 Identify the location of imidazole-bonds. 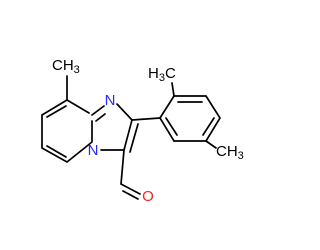
(115, 128).